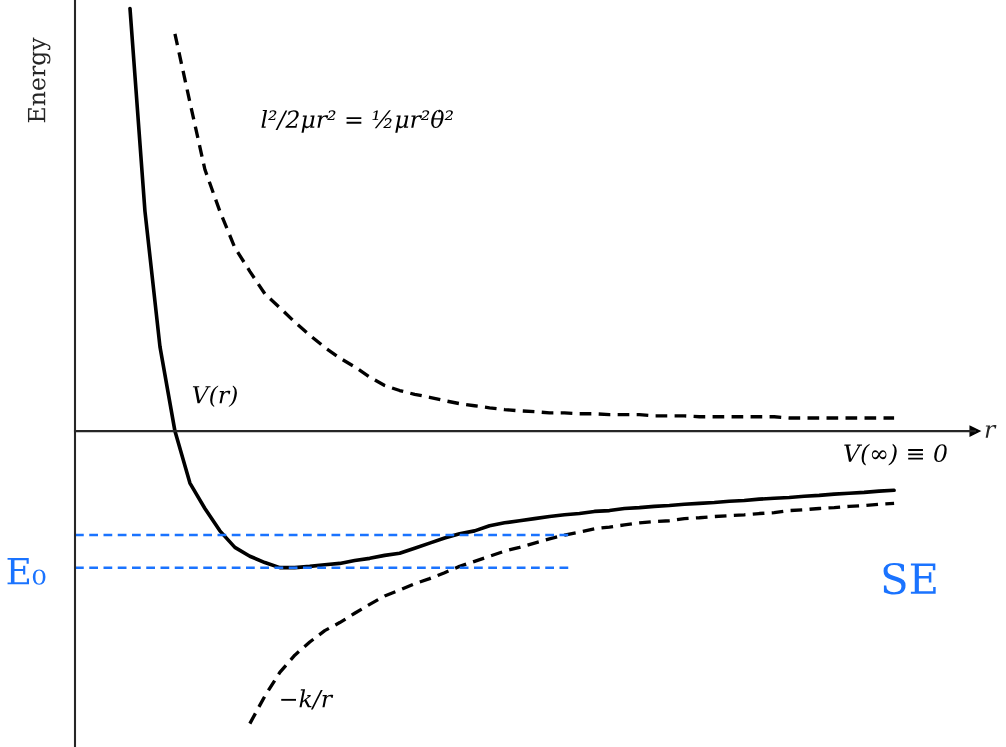 The image size is (1006, 747). I want to click on series-label: V(r), so click(214, 396).